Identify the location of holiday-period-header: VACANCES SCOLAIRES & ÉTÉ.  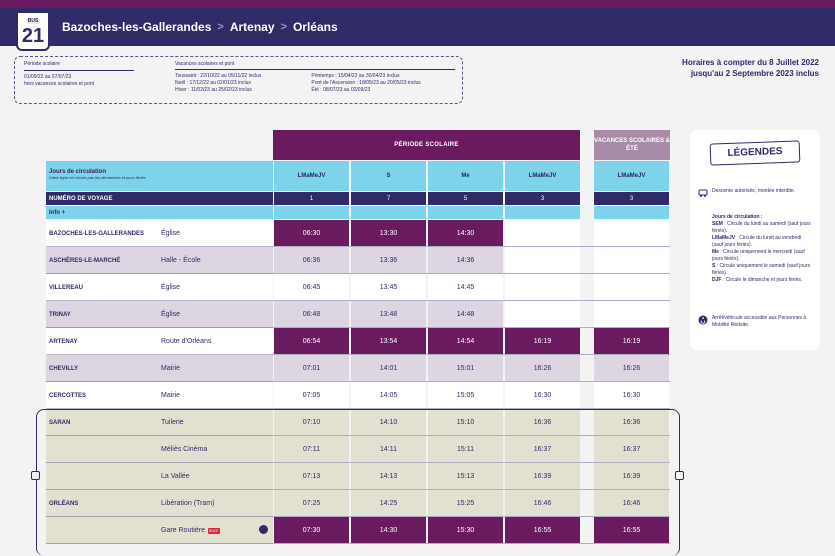
(632, 145).